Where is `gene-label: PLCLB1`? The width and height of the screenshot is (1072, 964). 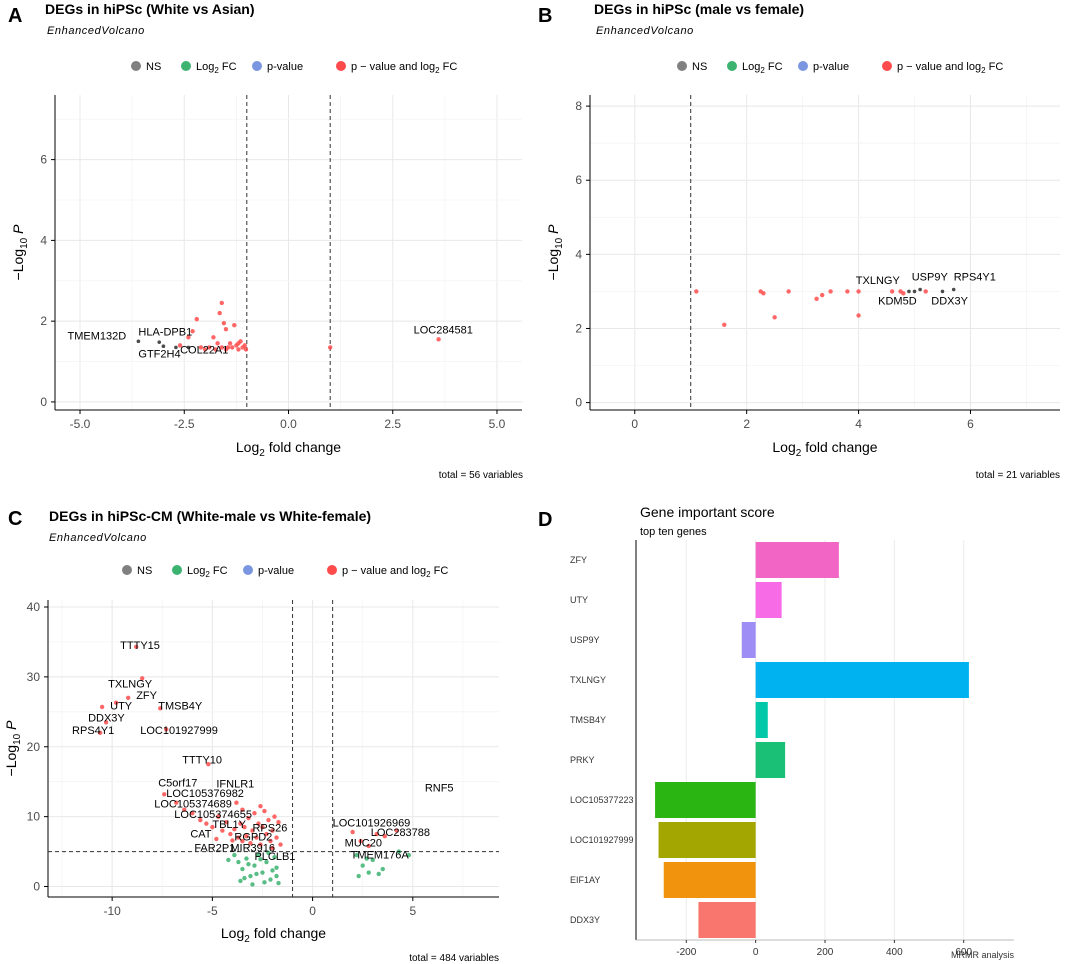
gene-label: PLCLB1 is located at coordinates (274, 857).